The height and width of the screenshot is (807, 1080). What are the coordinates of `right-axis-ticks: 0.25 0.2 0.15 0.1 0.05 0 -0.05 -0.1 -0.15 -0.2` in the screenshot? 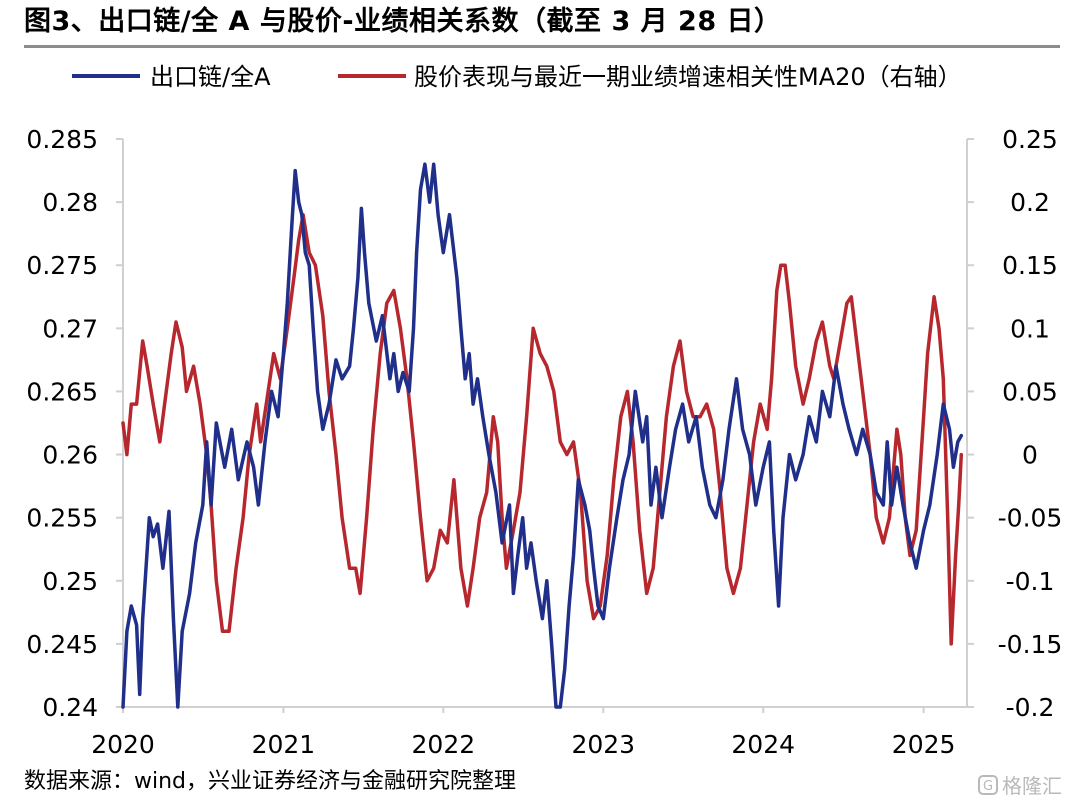 It's located at (1014, 423).